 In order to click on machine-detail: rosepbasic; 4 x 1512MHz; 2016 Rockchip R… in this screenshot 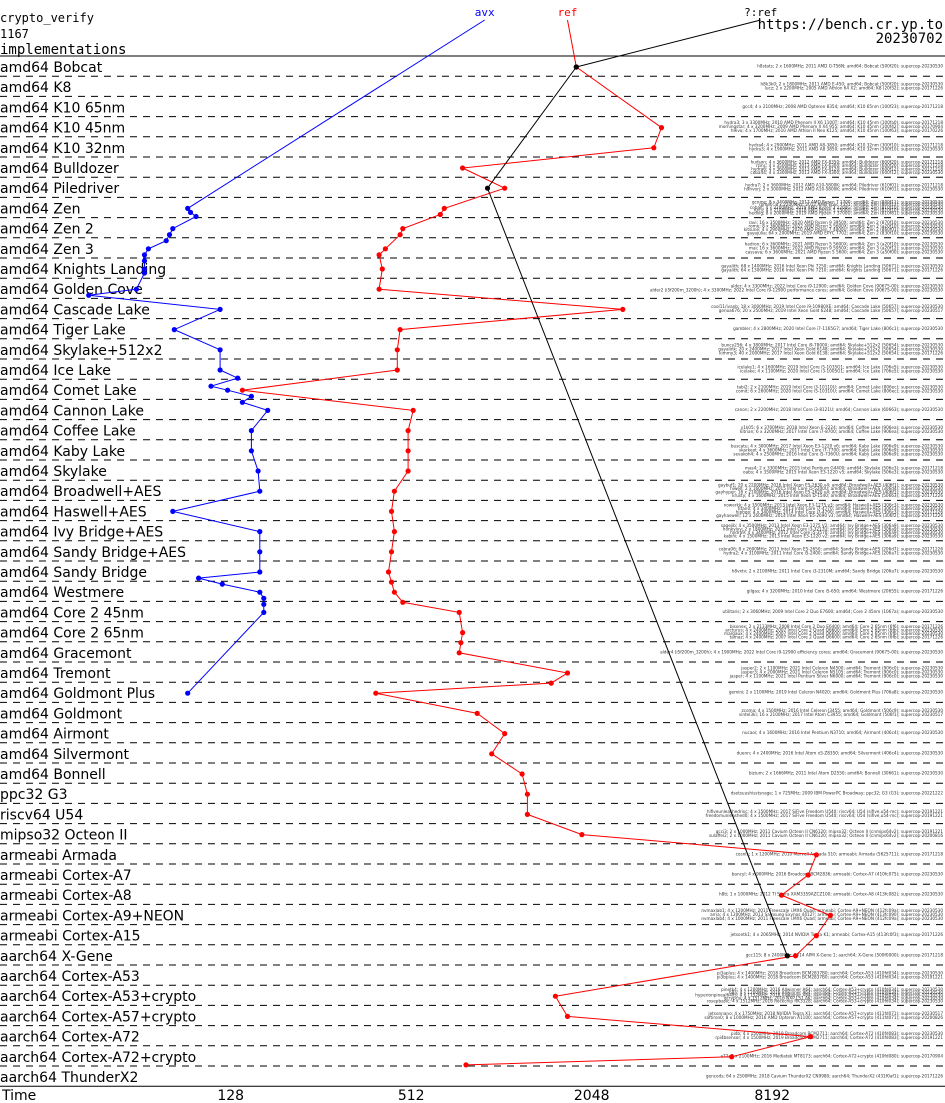, I will do `click(825, 1000)`.